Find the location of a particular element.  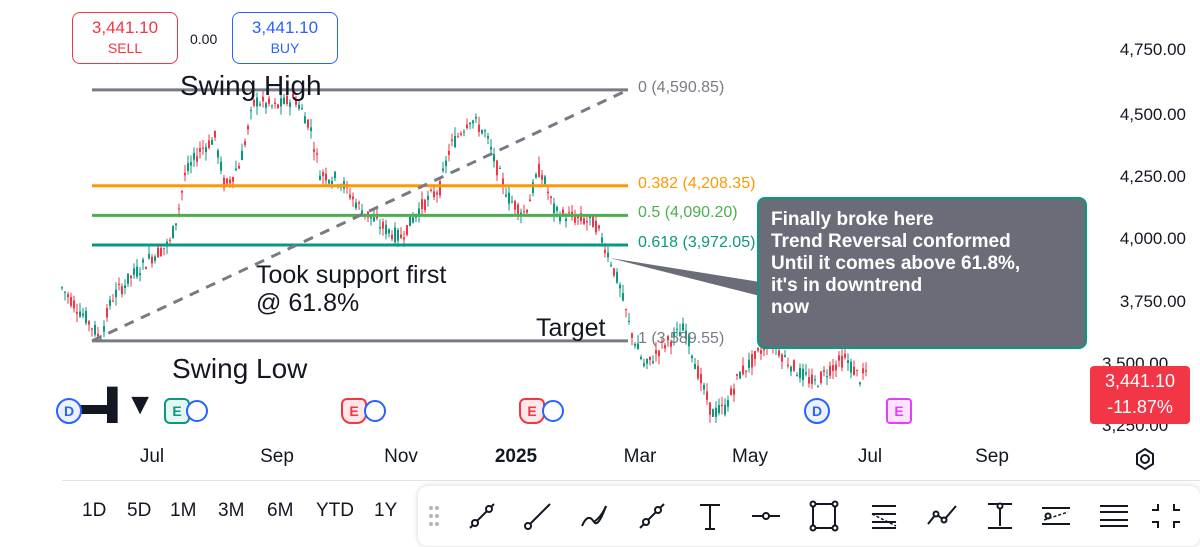

price-range-icon is located at coordinates (1000, 516).